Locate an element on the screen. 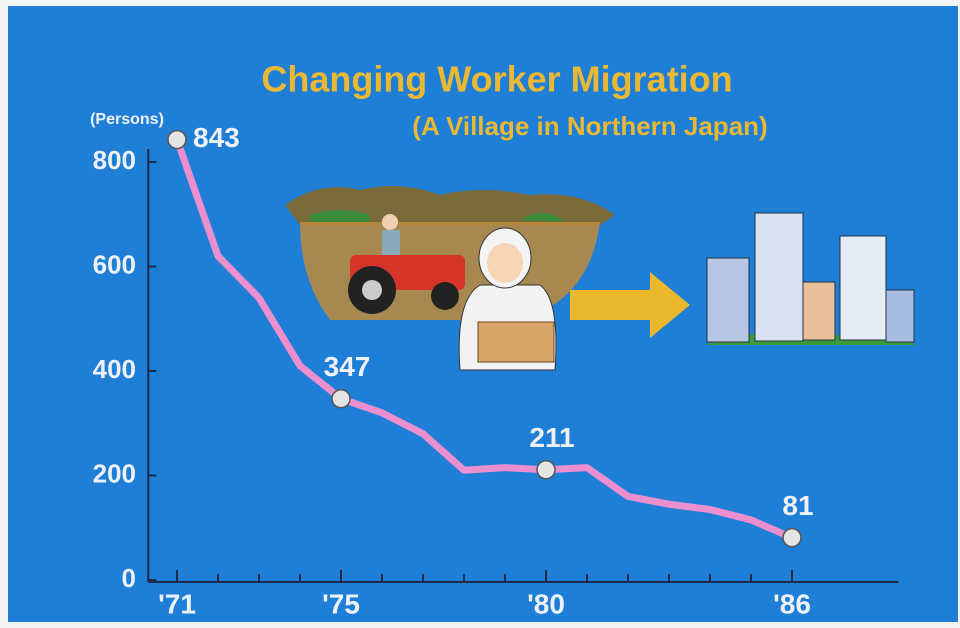 Image resolution: width=960 pixels, height=628 pixels. chart-title: Changing Worker Migration is located at coordinates (496, 79).